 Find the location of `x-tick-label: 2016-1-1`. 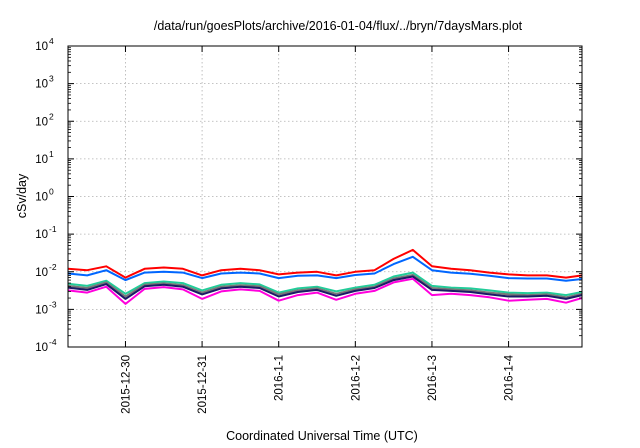

x-tick-label: 2016-1-1 is located at coordinates (280, 378).